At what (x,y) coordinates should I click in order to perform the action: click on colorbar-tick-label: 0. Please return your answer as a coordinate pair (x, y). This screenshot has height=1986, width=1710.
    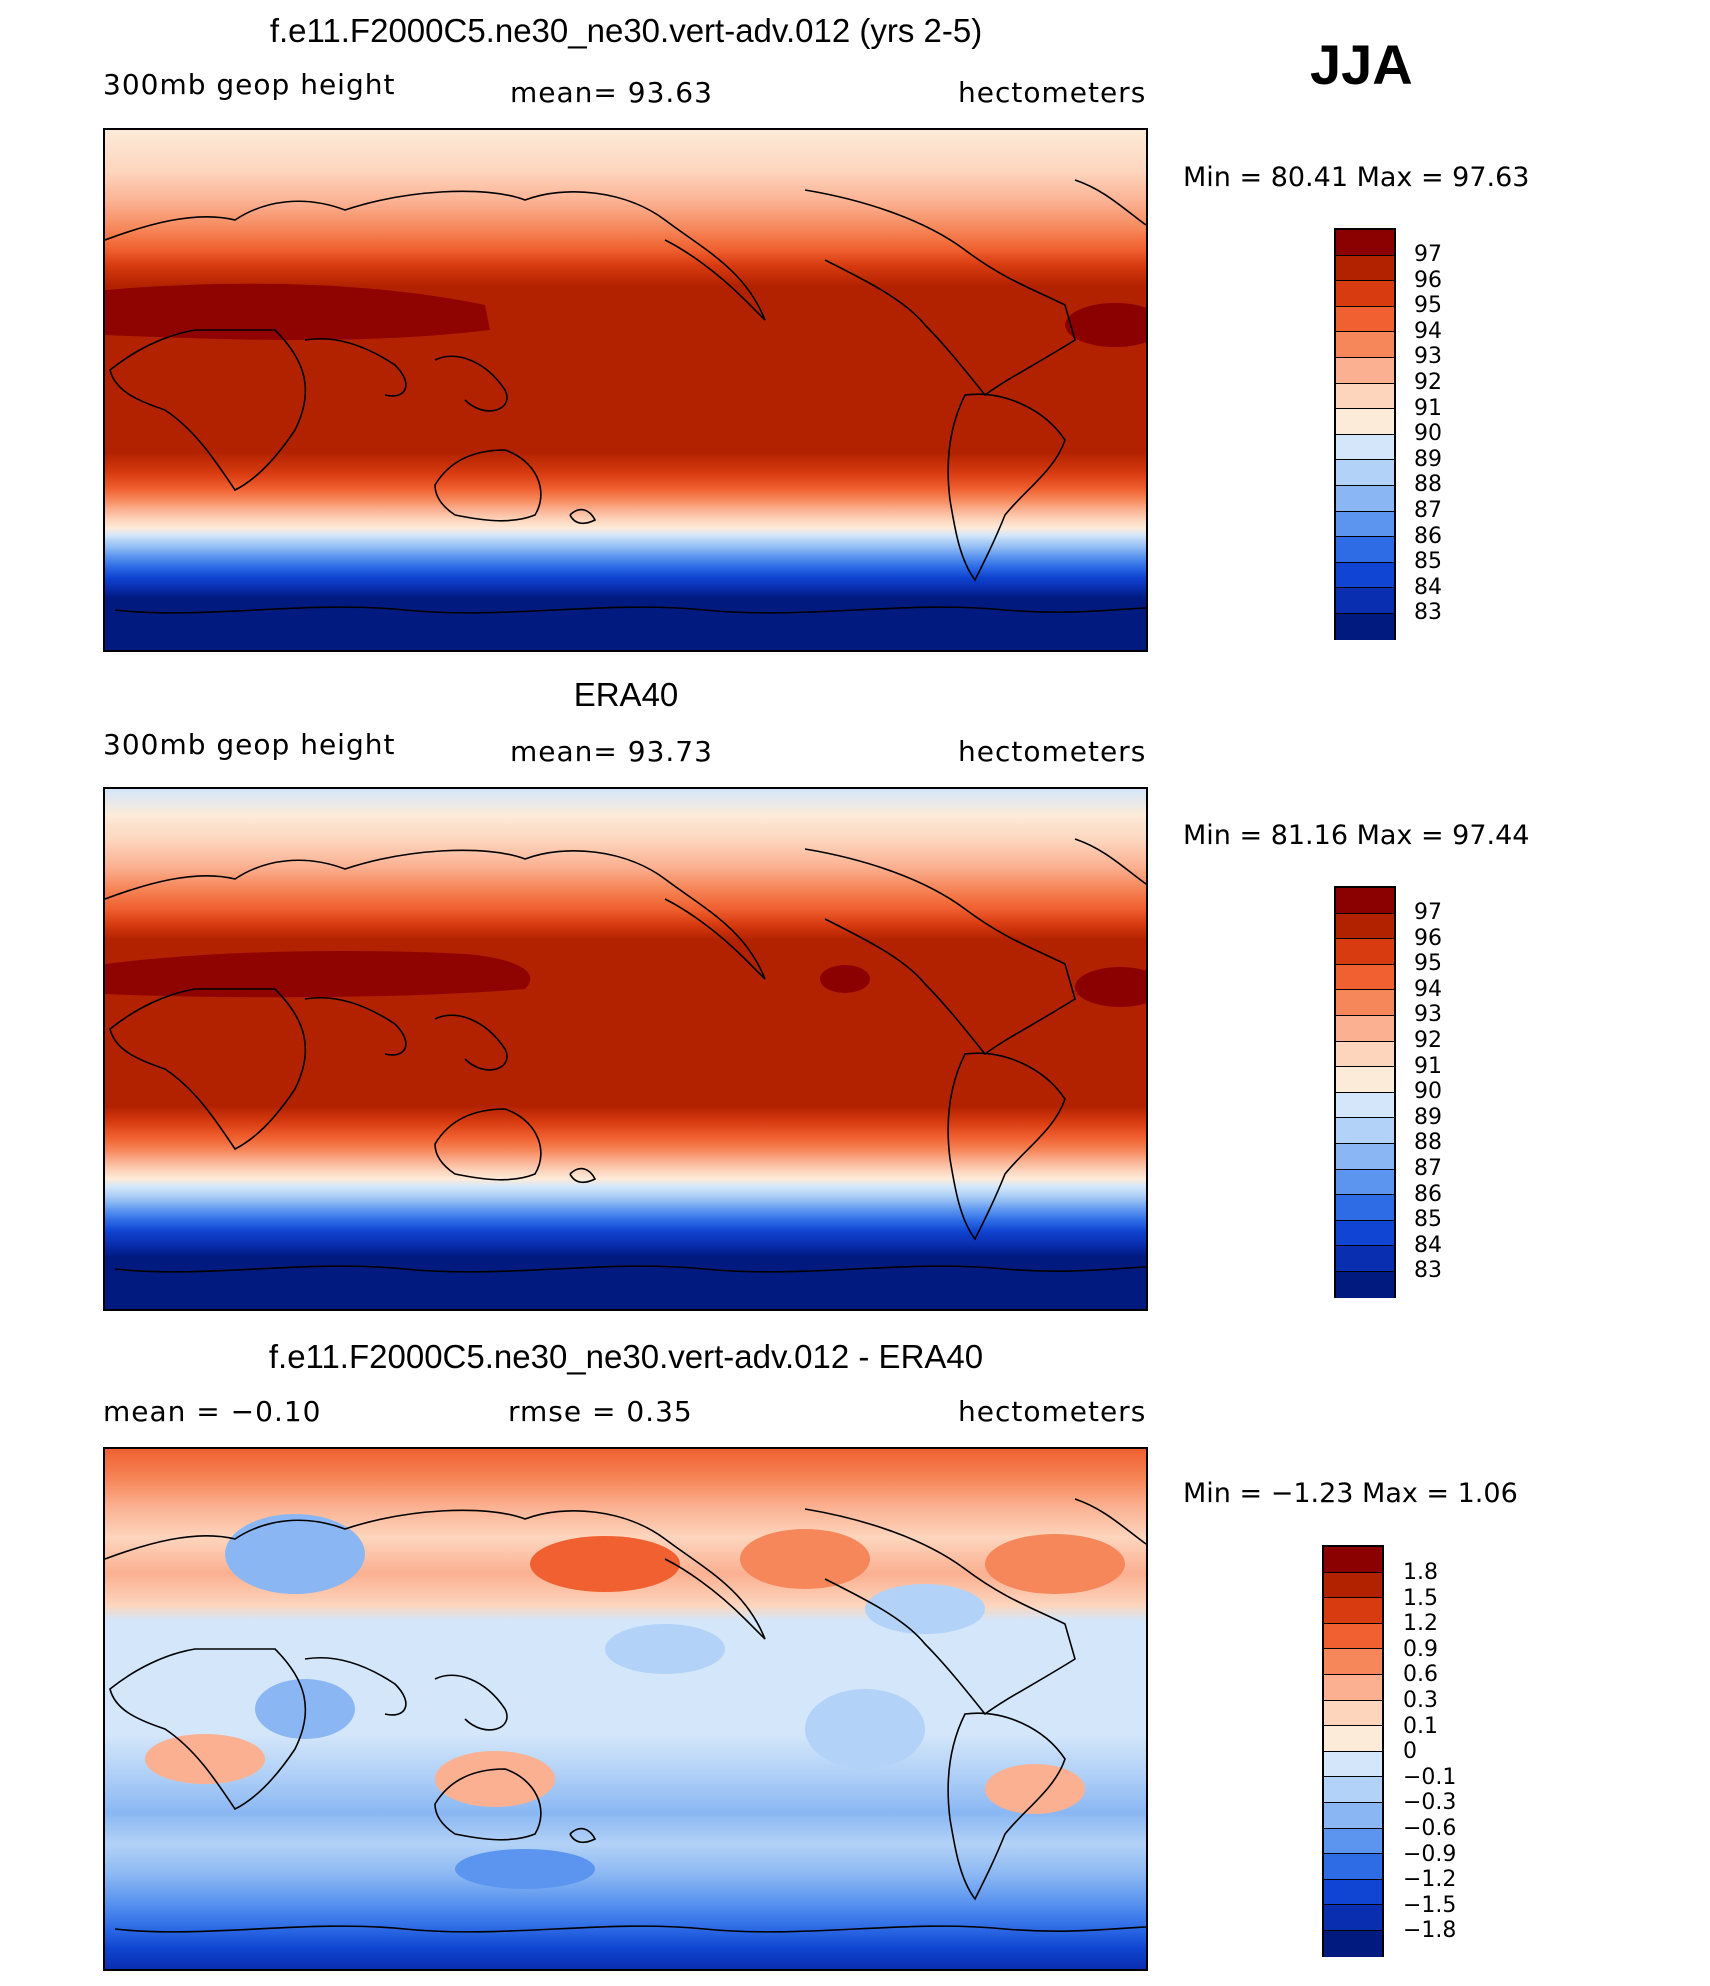
    Looking at the image, I should click on (1410, 1752).